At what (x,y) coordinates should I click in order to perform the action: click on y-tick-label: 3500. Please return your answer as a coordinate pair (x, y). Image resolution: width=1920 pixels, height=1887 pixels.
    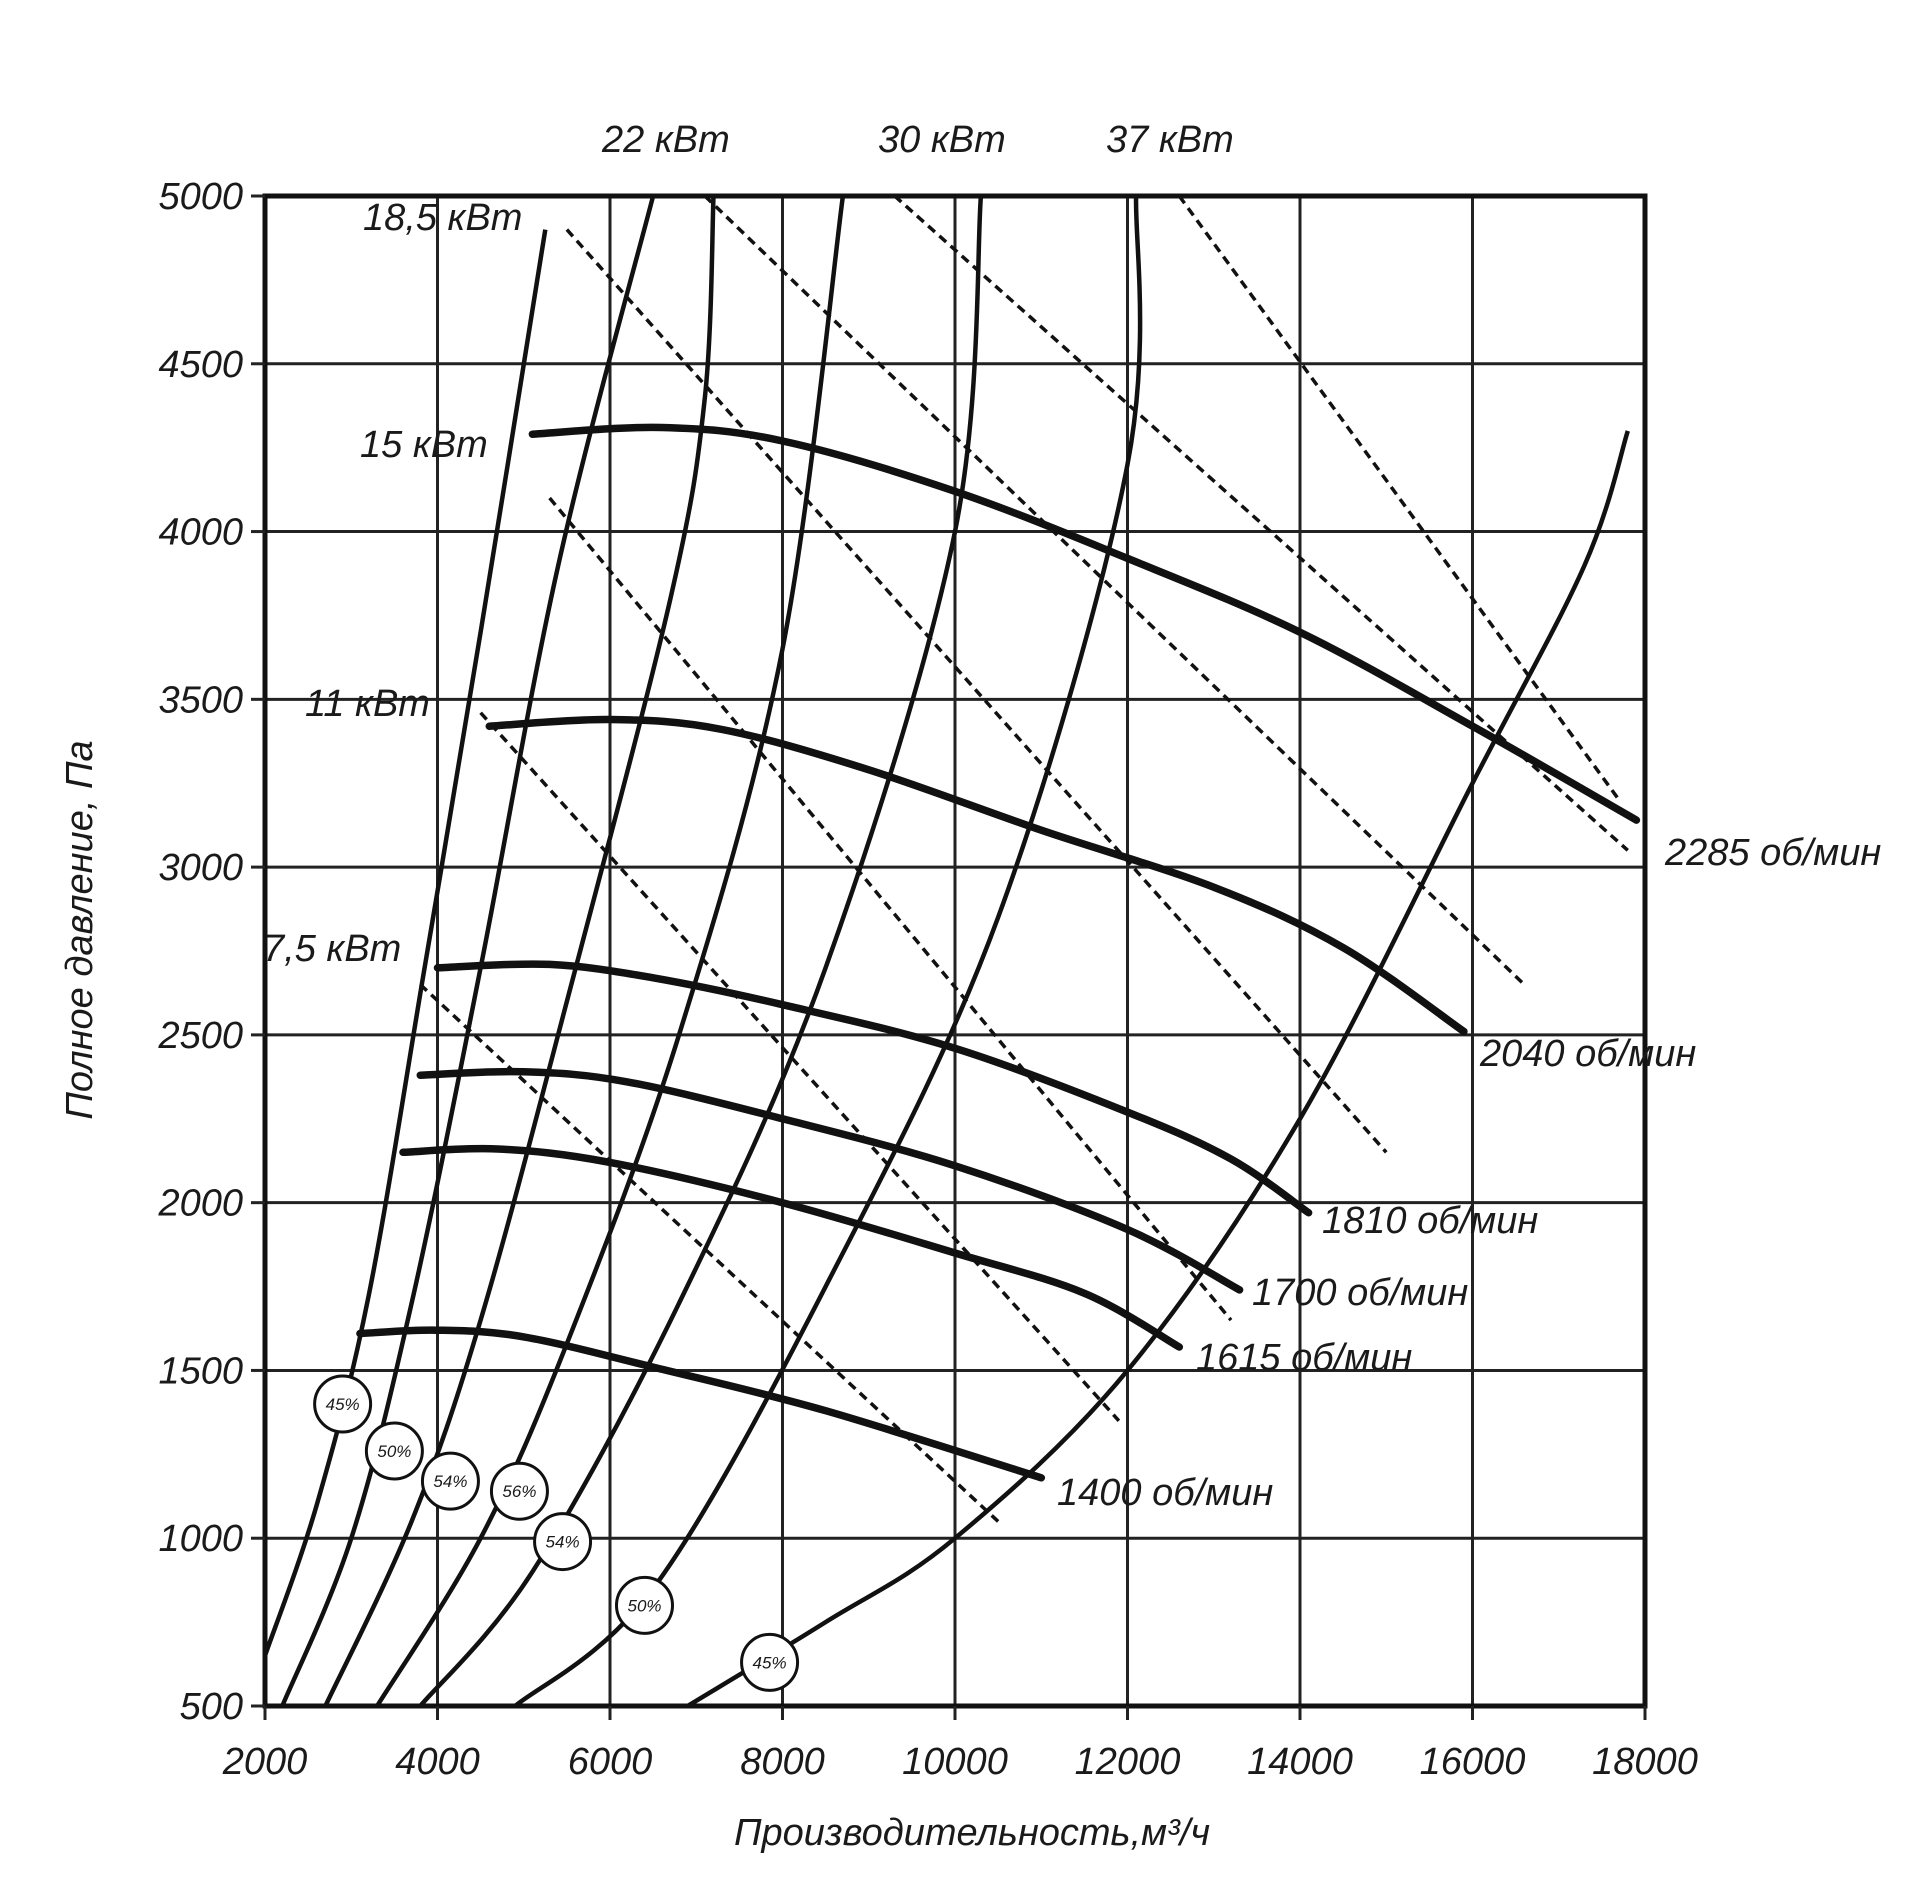
    Looking at the image, I should click on (200, 700).